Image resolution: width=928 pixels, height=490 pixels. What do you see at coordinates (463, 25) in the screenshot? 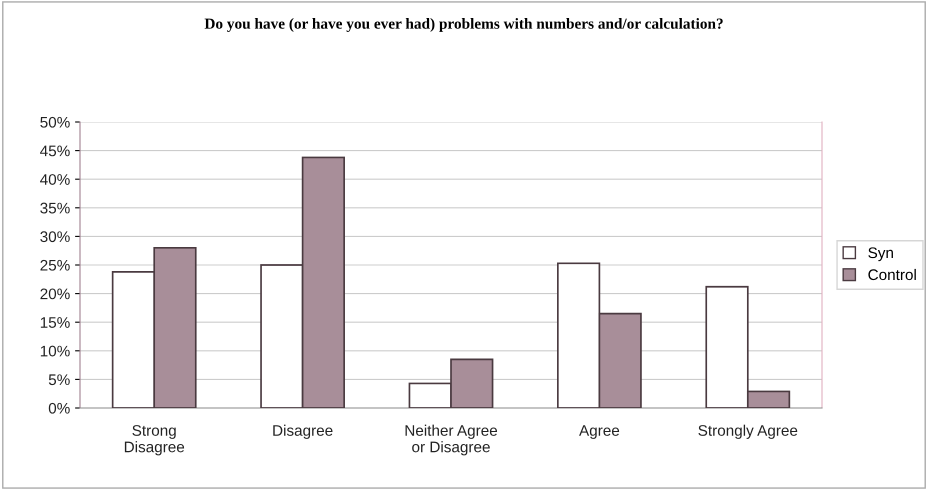
I see `chart-title: Do you have (or have you ever had) problems with numbers and/or calculation?` at bounding box center [463, 25].